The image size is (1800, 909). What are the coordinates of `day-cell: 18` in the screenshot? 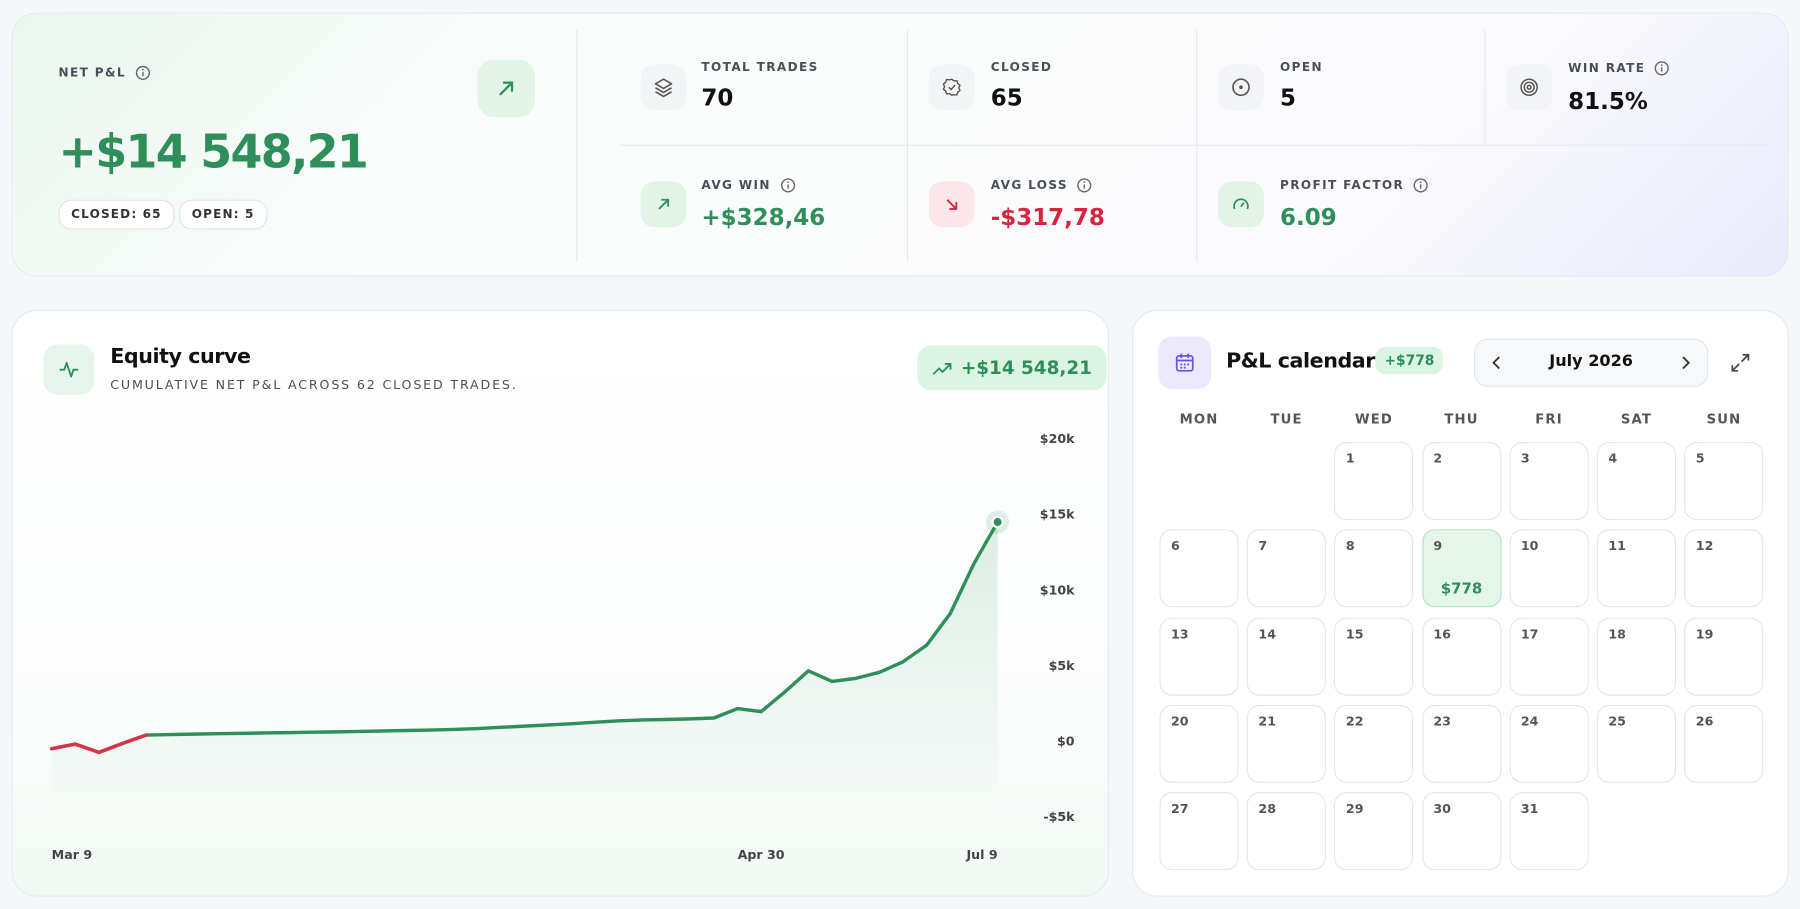 It's located at (1636, 656).